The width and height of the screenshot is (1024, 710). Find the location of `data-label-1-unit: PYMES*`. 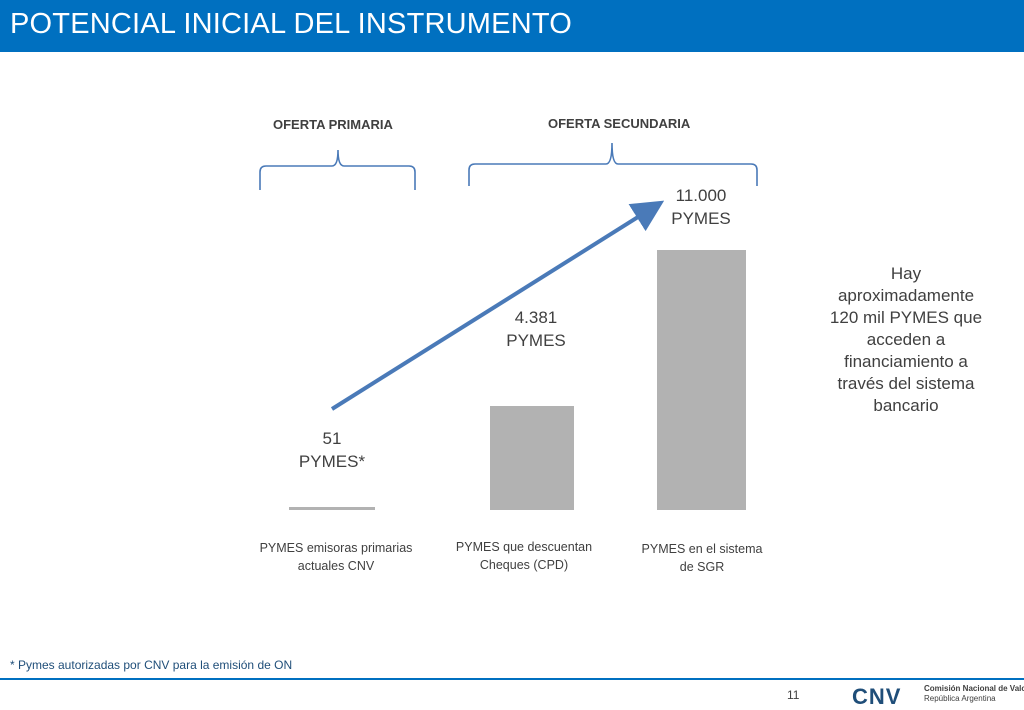

data-label-1-unit: PYMES* is located at coordinates (332, 461).